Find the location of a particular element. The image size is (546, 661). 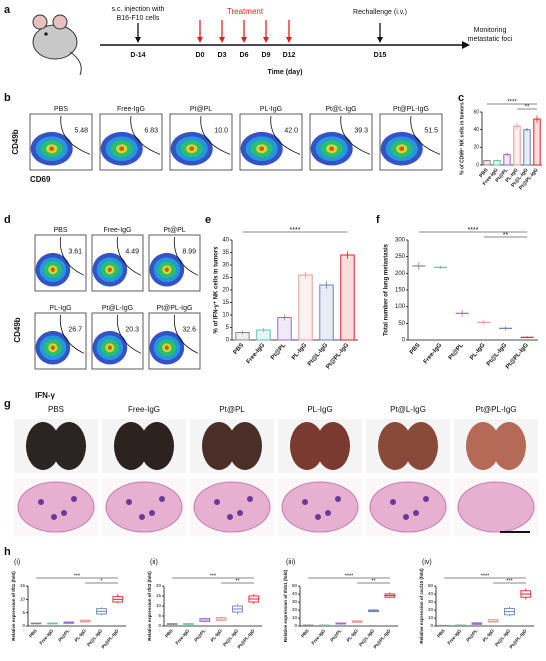

flow-group-label: Free-IgG is located at coordinates (117, 230).